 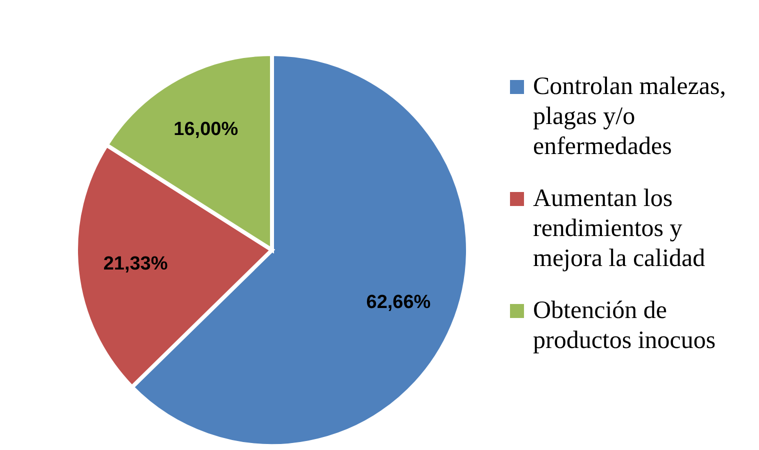 What do you see at coordinates (608, 228) in the screenshot?
I see `legend-entry: Aumentan los rendimientos y mejora la calidad` at bounding box center [608, 228].